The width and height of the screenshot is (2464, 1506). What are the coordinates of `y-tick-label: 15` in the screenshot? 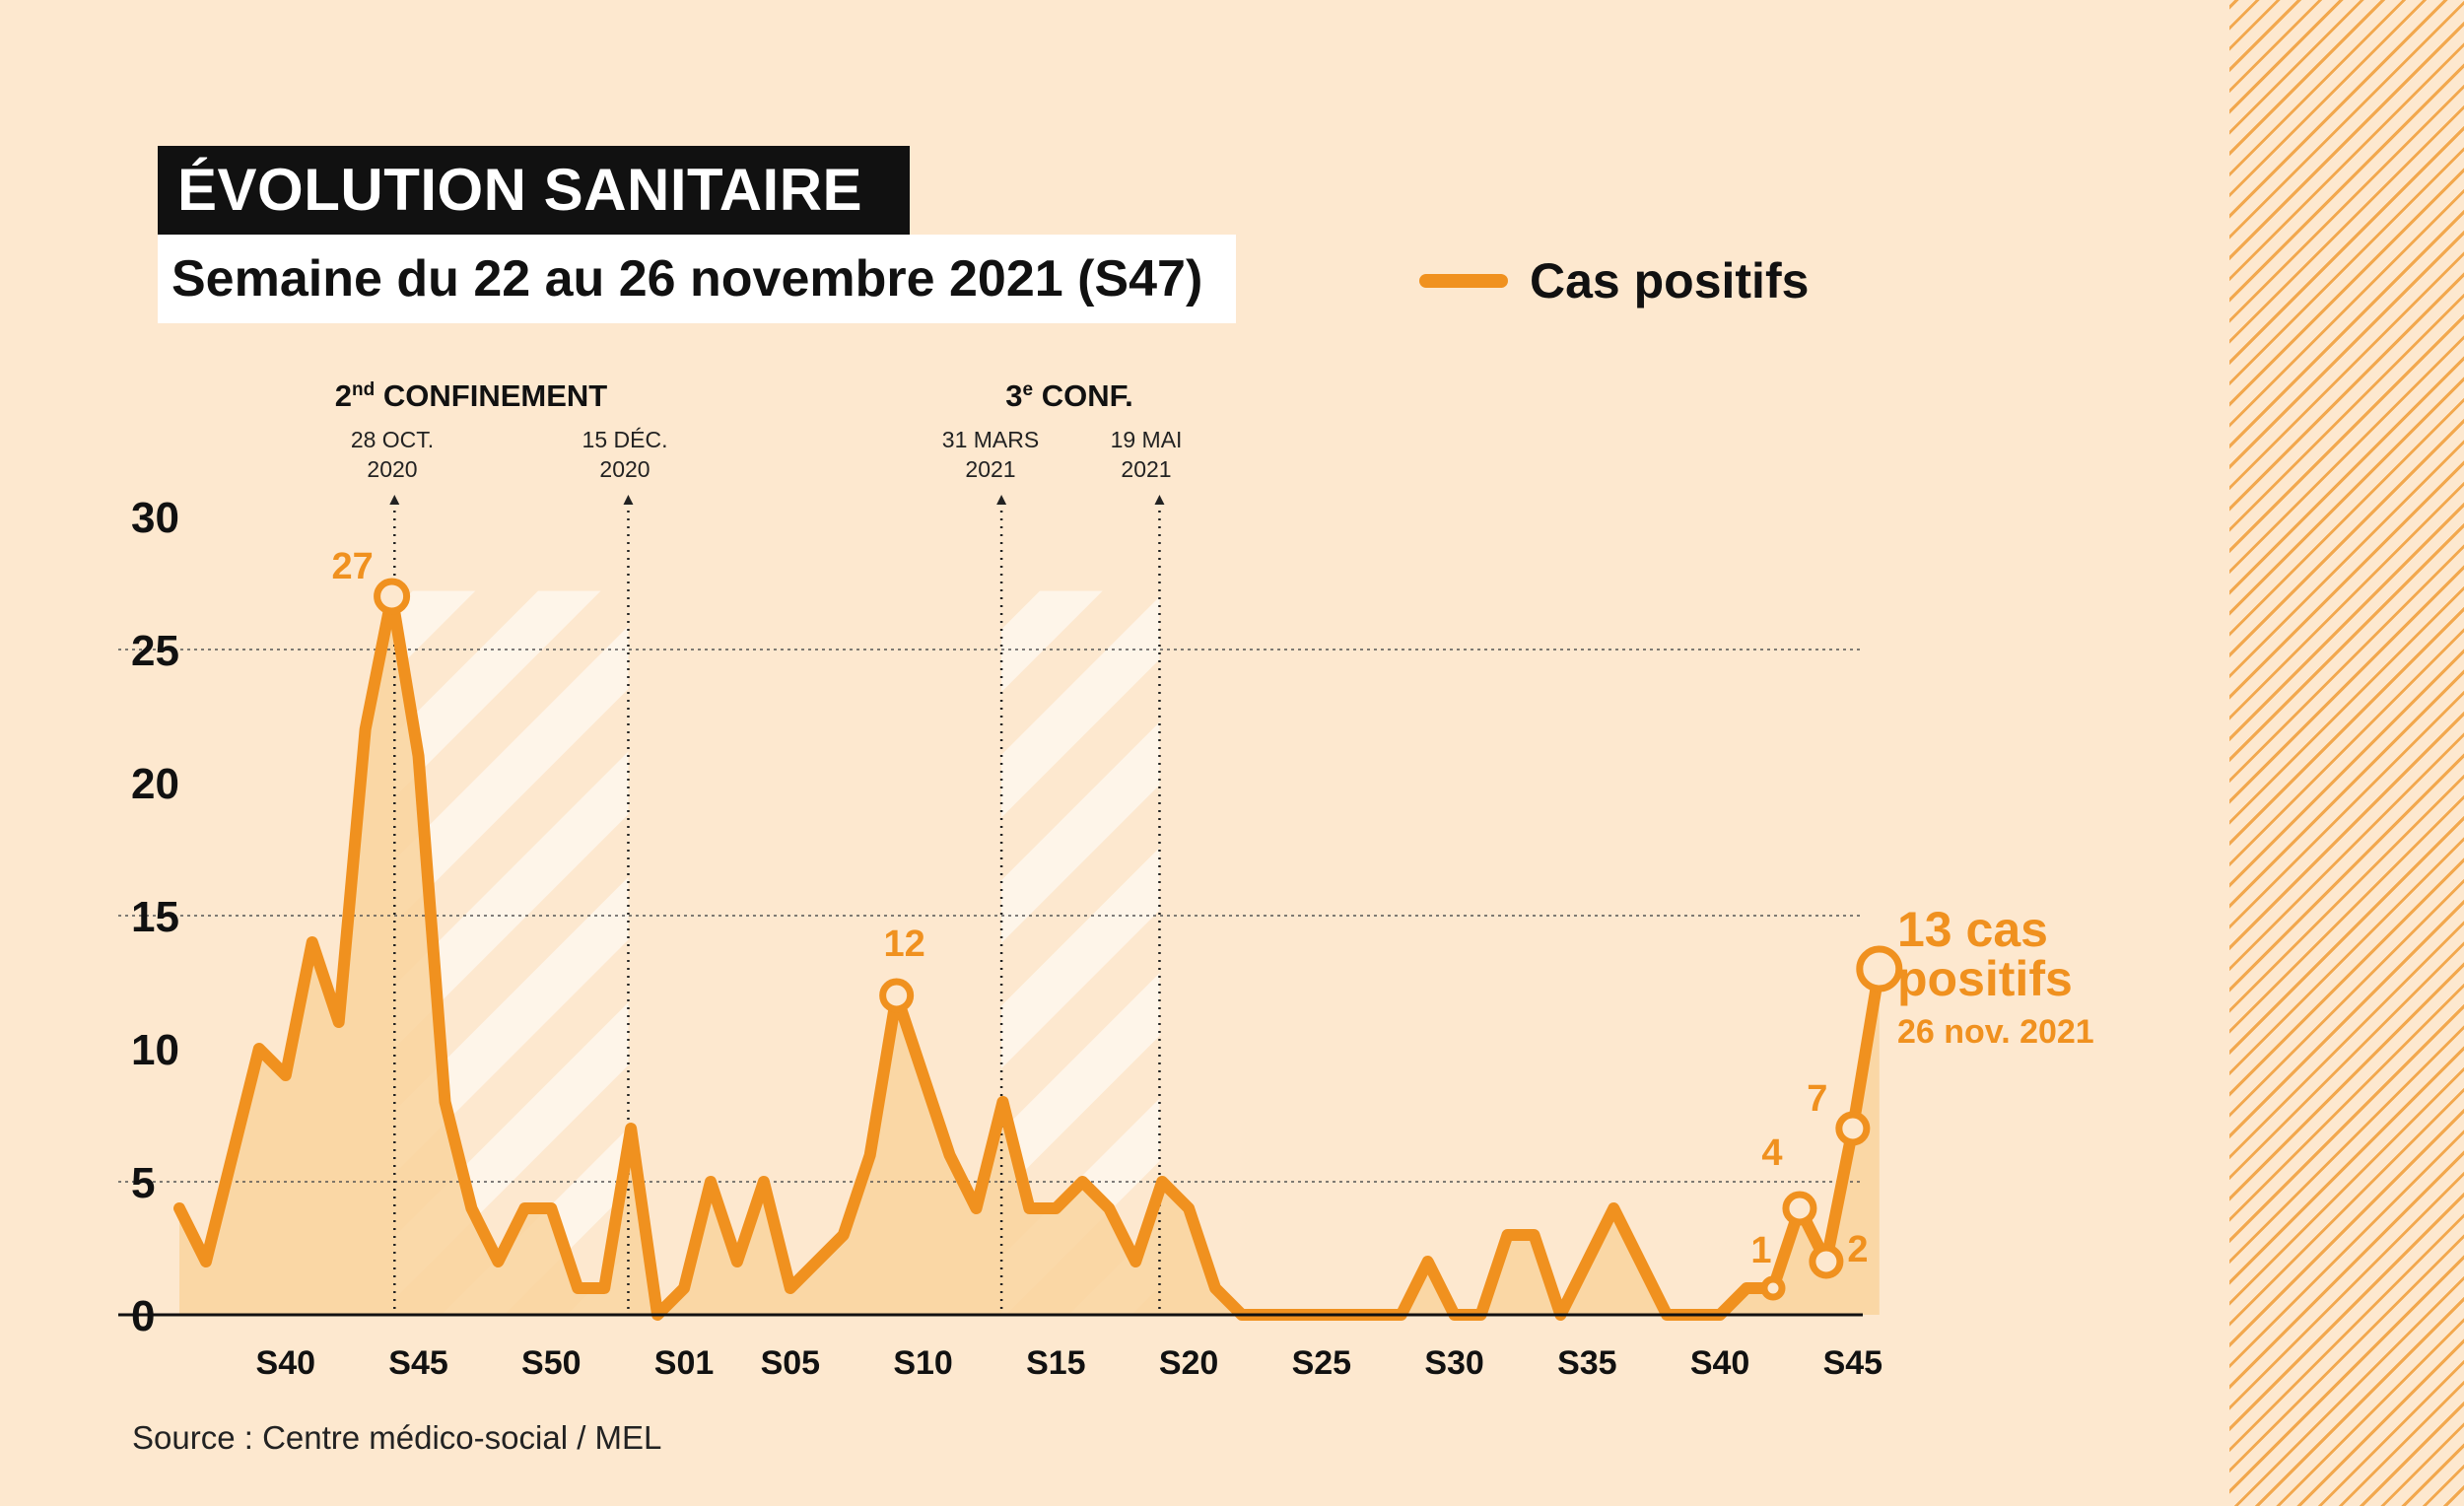 It's located at (155, 917).